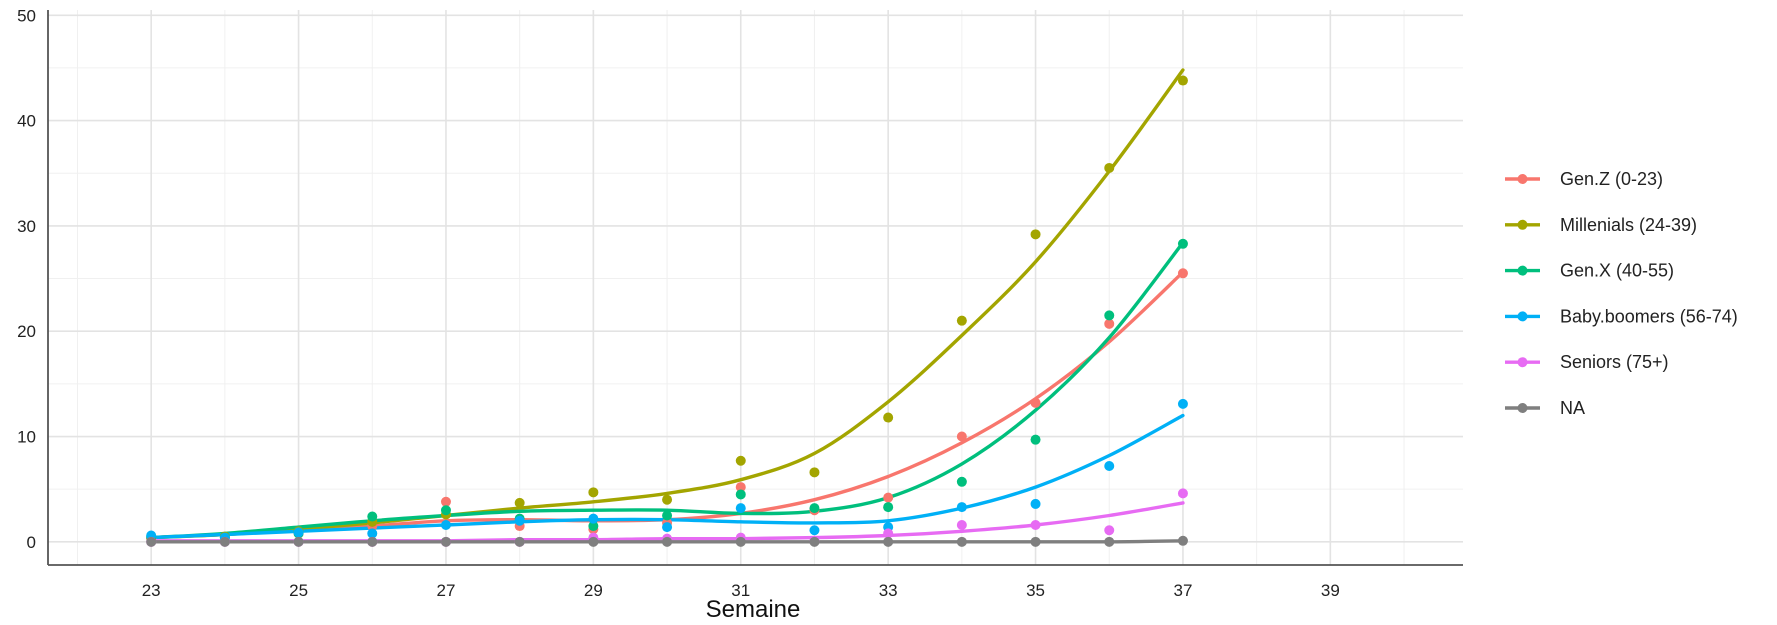  I want to click on legend-label: NA, so click(1572, 408).